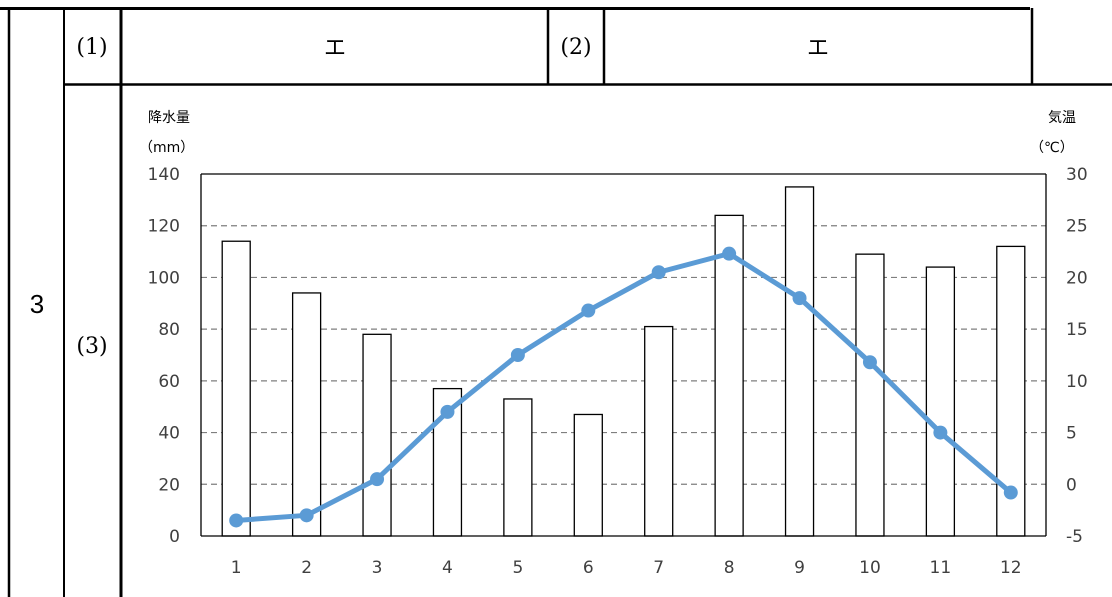 The image size is (1112, 597). What do you see at coordinates (1077, 278) in the screenshot?
I see `right-tick-label: 20` at bounding box center [1077, 278].